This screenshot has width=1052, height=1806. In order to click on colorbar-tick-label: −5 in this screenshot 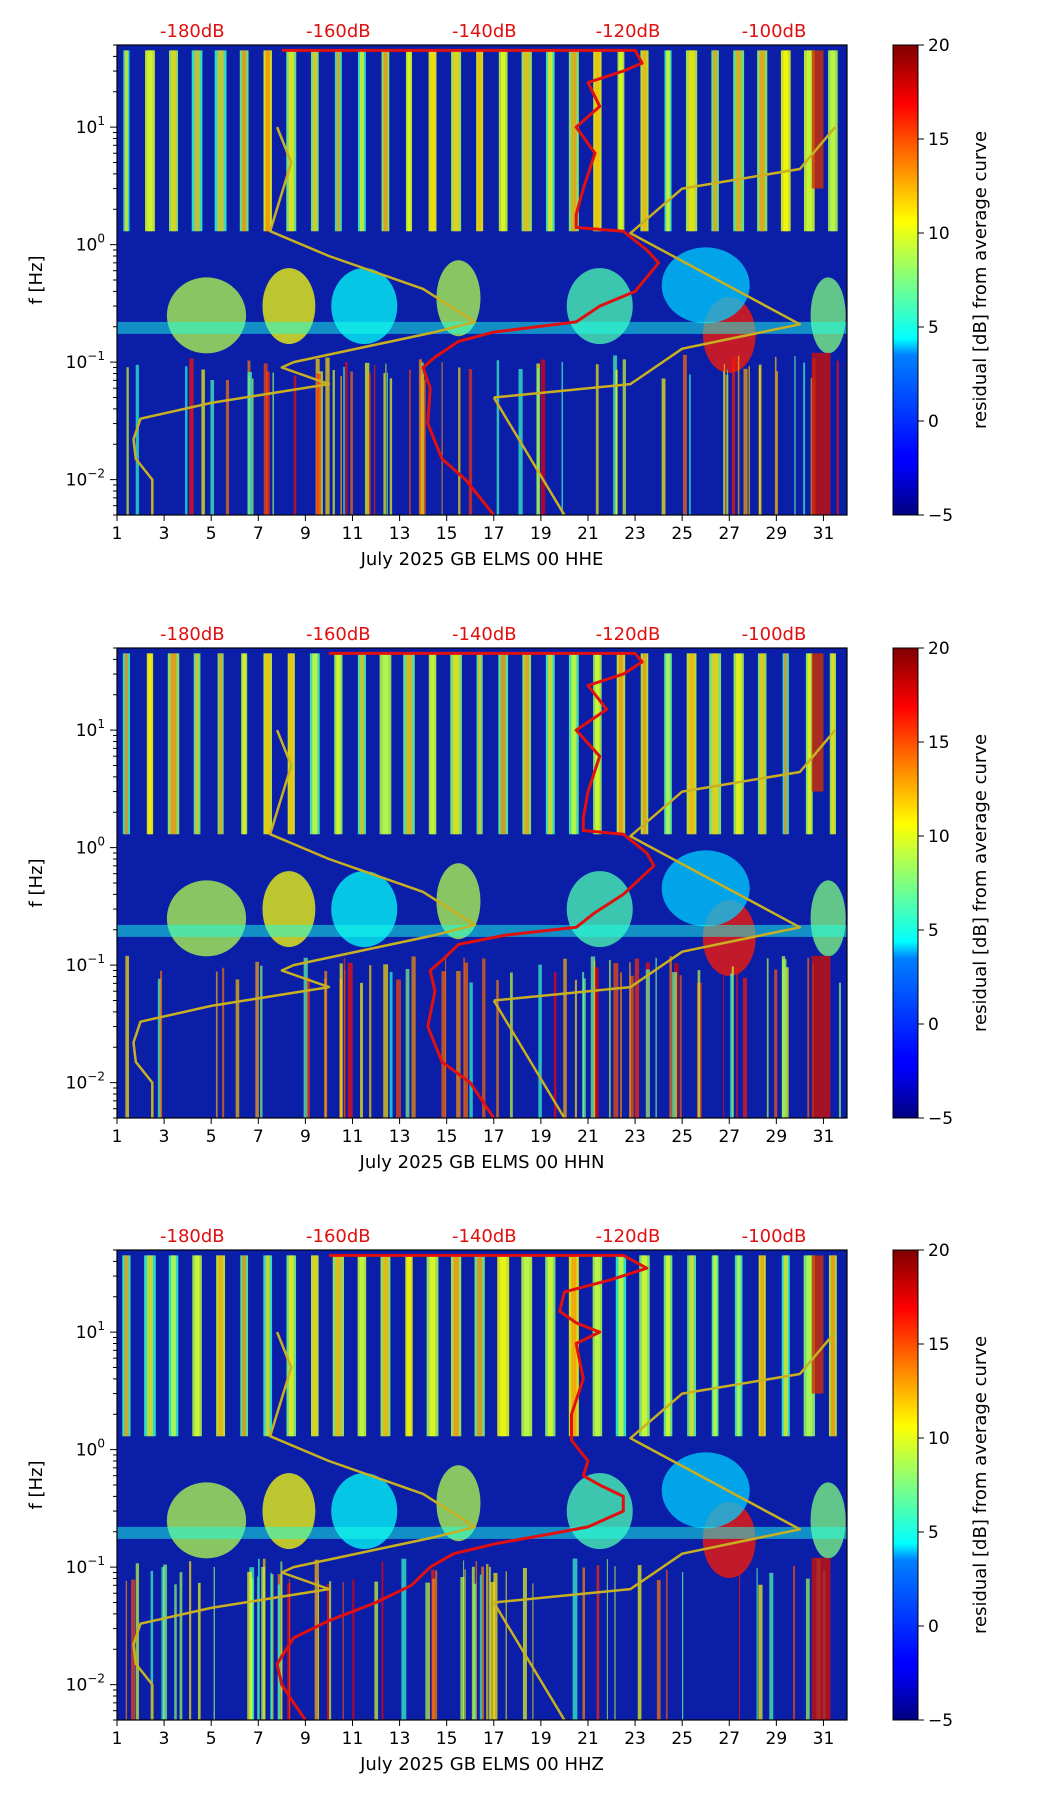, I will do `click(940, 1721)`.